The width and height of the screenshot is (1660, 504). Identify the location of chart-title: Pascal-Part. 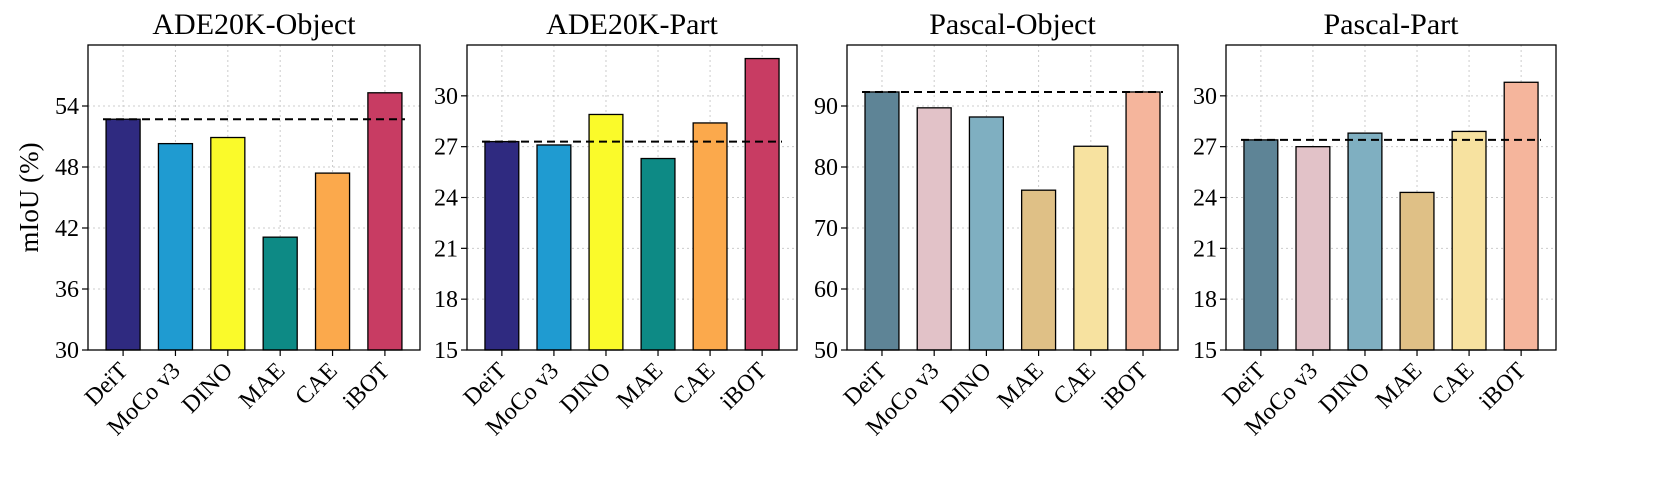
(1392, 24).